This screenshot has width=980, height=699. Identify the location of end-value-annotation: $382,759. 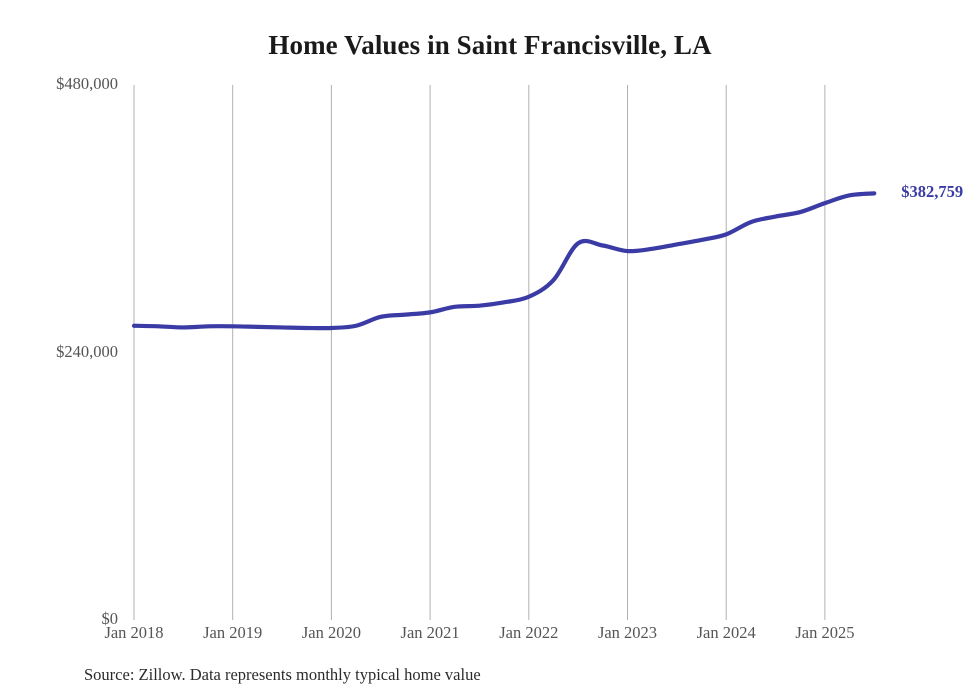
(932, 192).